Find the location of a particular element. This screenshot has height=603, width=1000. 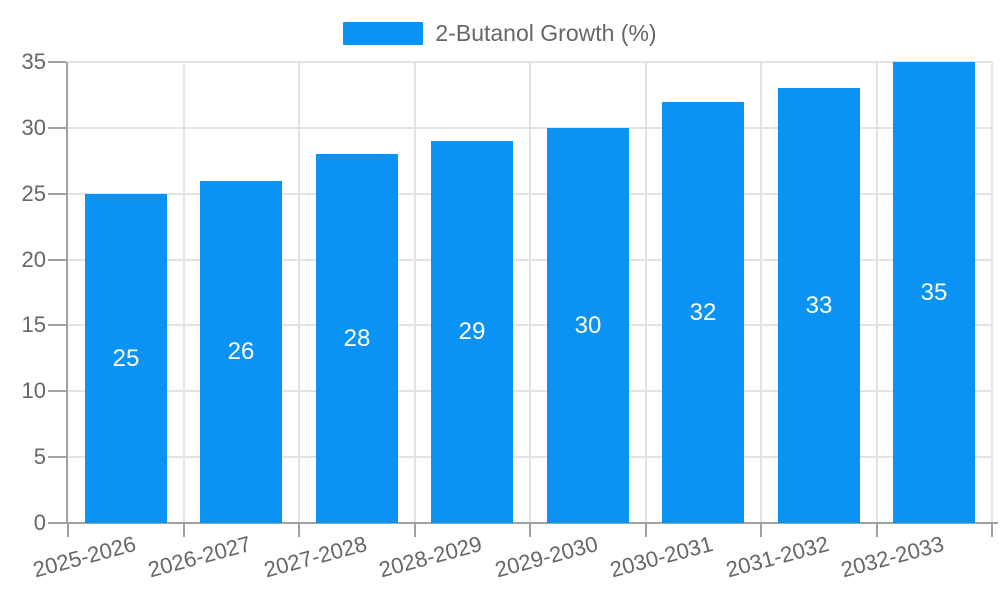

bar-2030-2031: 32 is located at coordinates (703, 312).